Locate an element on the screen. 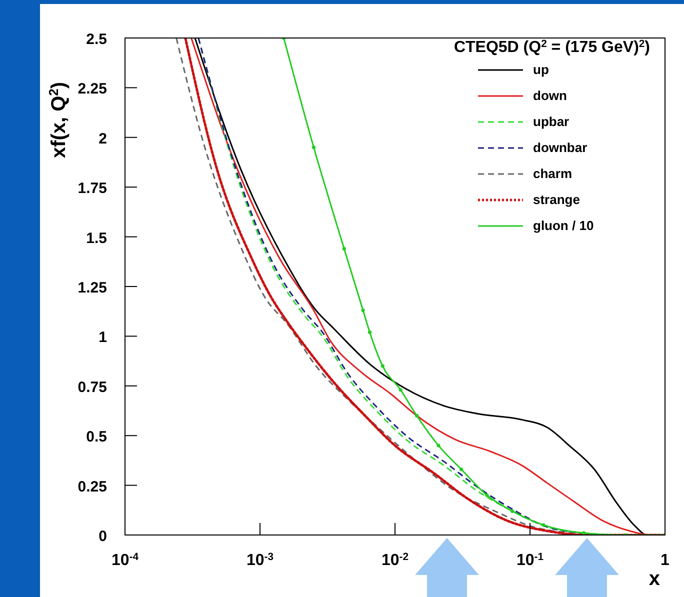 The image size is (684, 597). x-tick-label: 1 is located at coordinates (665, 560).